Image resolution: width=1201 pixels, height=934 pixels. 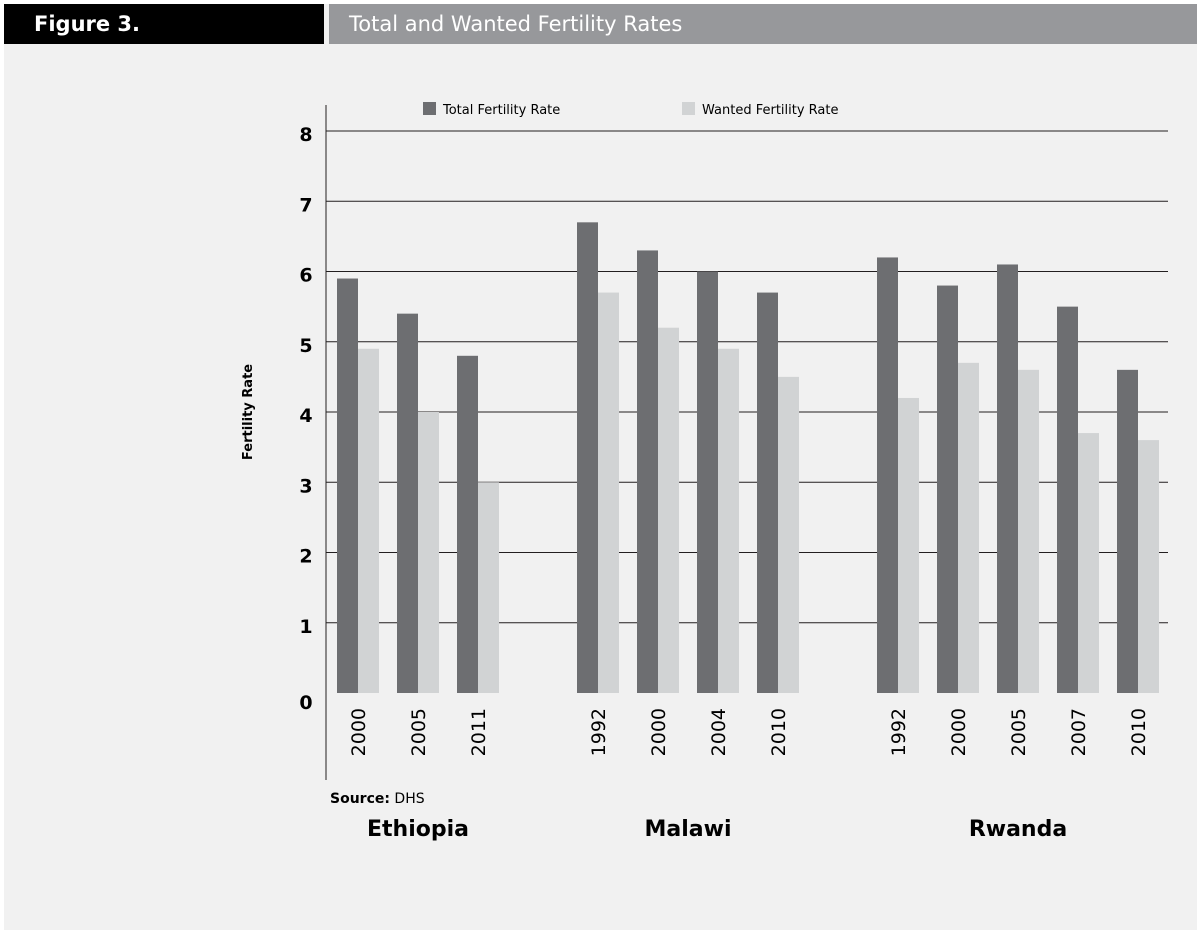 I want to click on legend-label: Total Fertility Rate, so click(x=501, y=110).